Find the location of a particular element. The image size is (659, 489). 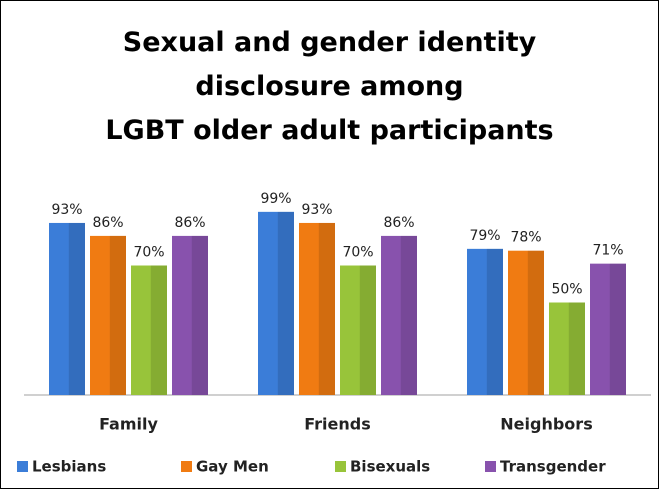

x-tick-label: Neighbors is located at coordinates (546, 424).